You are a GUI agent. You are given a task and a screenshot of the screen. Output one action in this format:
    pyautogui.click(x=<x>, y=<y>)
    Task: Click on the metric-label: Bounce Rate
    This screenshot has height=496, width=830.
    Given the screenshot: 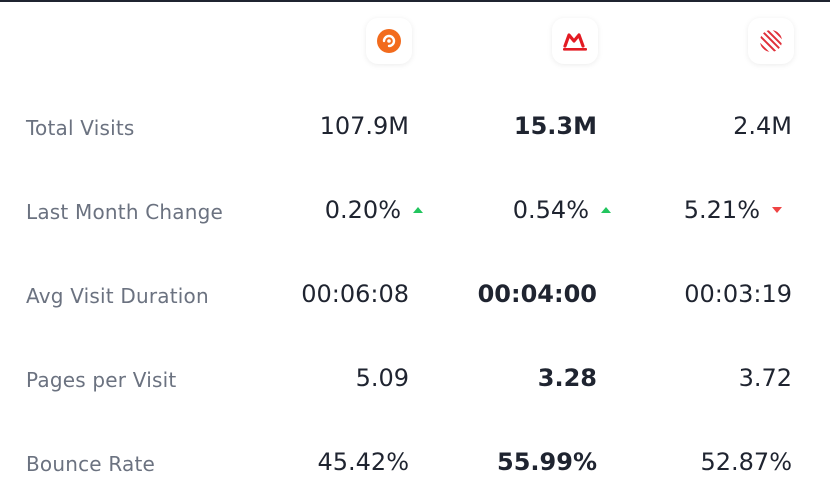 What is the action you would take?
    pyautogui.click(x=91, y=464)
    